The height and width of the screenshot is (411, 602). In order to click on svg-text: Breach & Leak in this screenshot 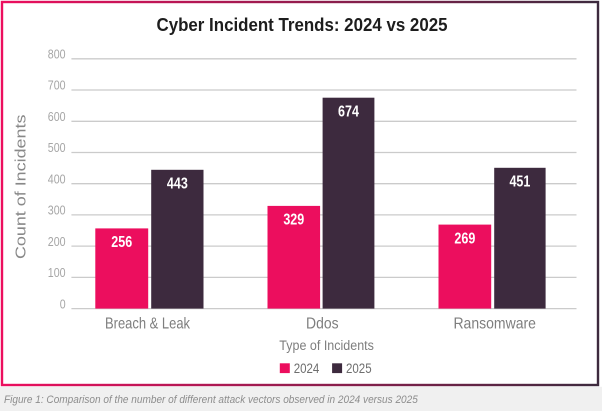, I will do `click(148, 323)`.